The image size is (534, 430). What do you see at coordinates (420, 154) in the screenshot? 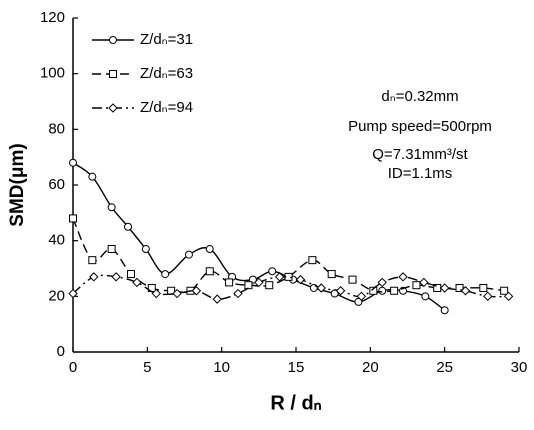
I see `annotation: Q=7.31mm³/st` at bounding box center [420, 154].